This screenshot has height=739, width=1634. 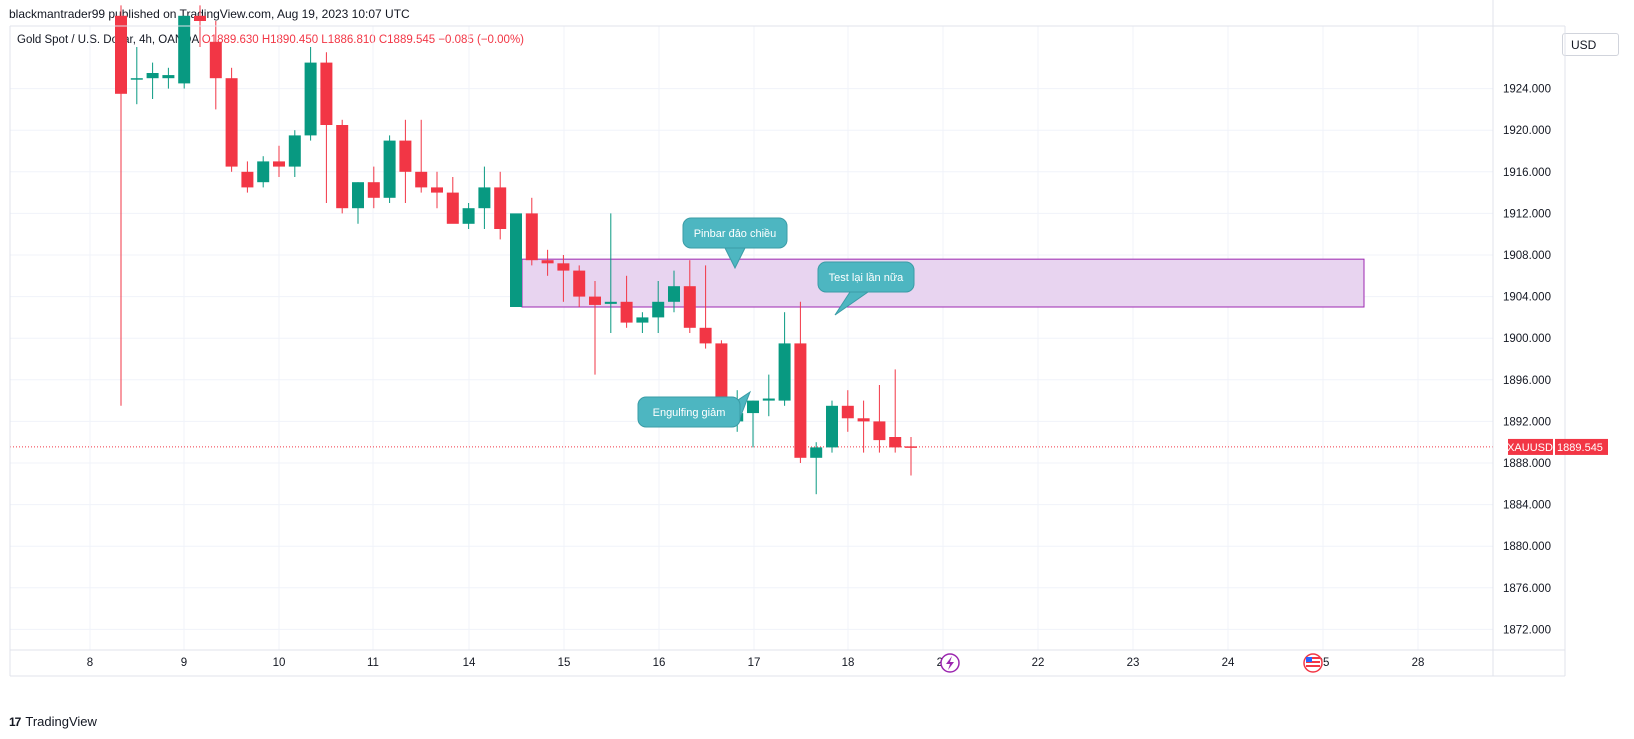 I want to click on callout-bubble: Pinbar đảo chiều, so click(x=735, y=243).